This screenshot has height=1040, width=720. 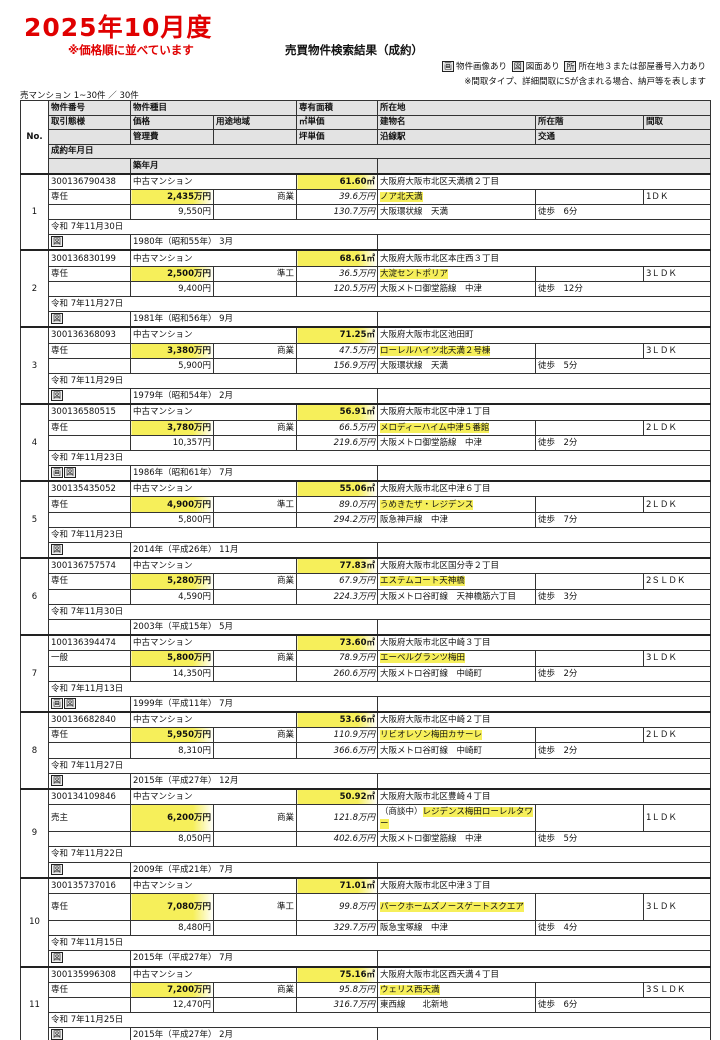 What do you see at coordinates (414, 273) in the screenshot?
I see `building-name-text: 大淀セントポリア` at bounding box center [414, 273].